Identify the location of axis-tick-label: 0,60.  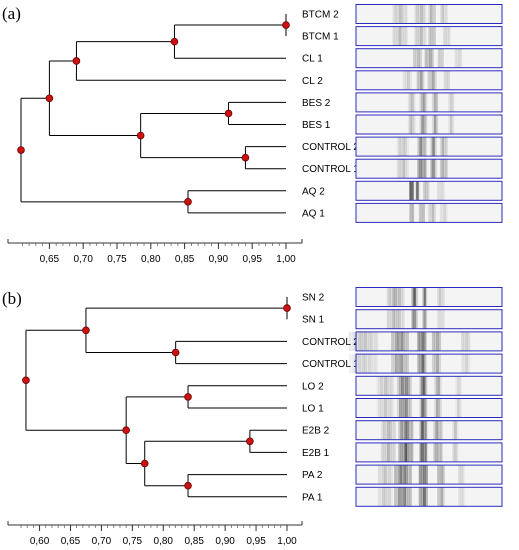
(40, 541).